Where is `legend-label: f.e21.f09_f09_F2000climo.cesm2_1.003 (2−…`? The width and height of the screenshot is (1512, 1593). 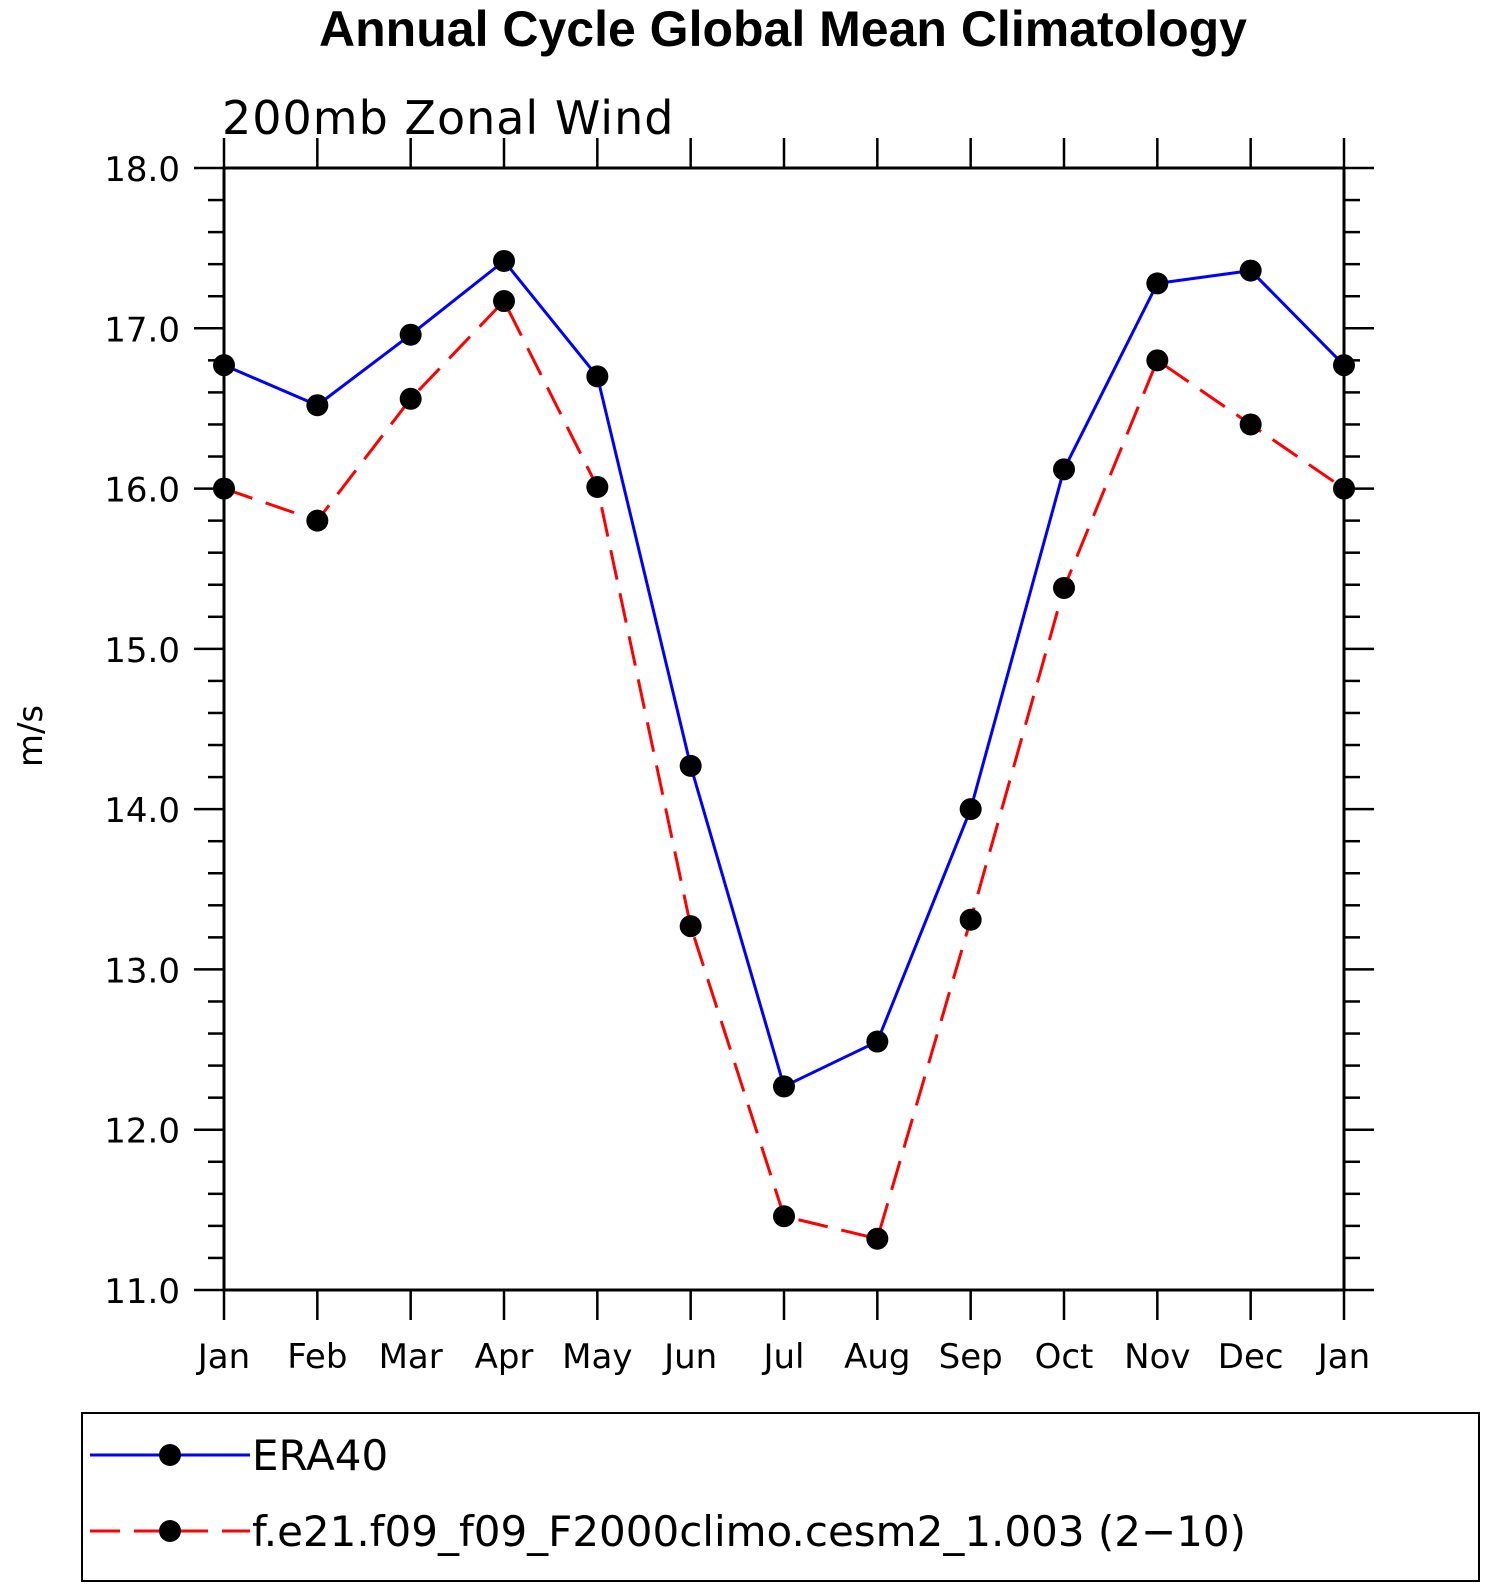
legend-label: f.e21.f09_f09_F2000climo.cesm2_1.003 (2−… is located at coordinates (749, 1531).